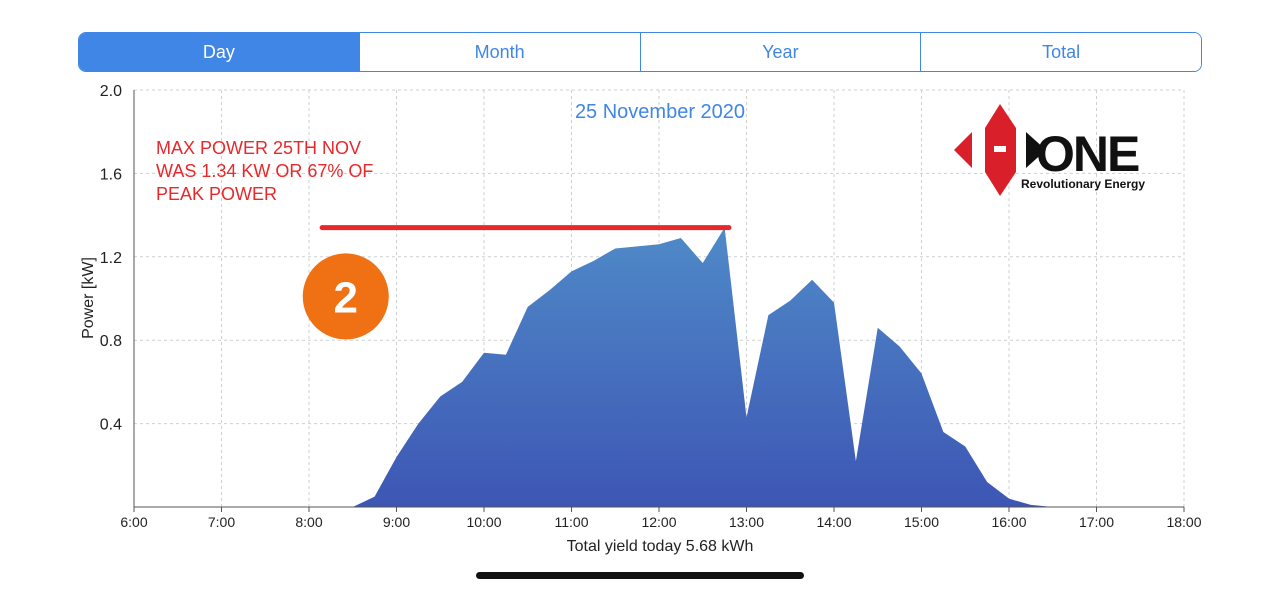  Describe the element at coordinates (658, 522) in the screenshot. I see `x-tick-label: 12:00` at that location.